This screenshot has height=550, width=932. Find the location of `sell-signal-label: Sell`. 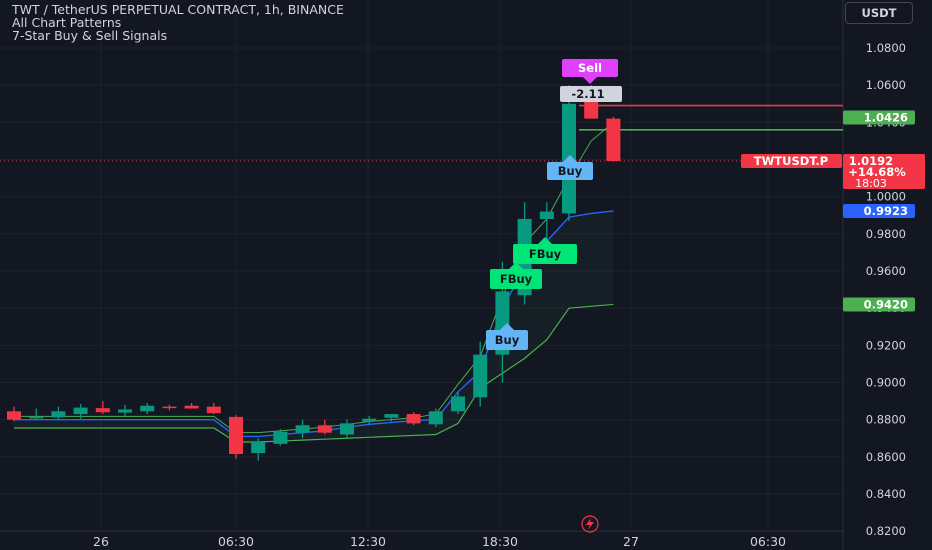

sell-signal-label: Sell is located at coordinates (590, 68).